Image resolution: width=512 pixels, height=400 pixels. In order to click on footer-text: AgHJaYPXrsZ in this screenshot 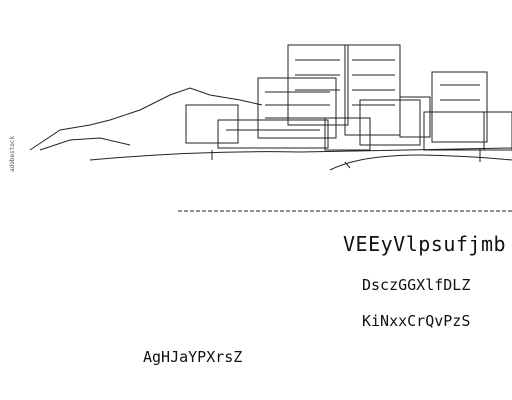, I will do `click(193, 357)`.